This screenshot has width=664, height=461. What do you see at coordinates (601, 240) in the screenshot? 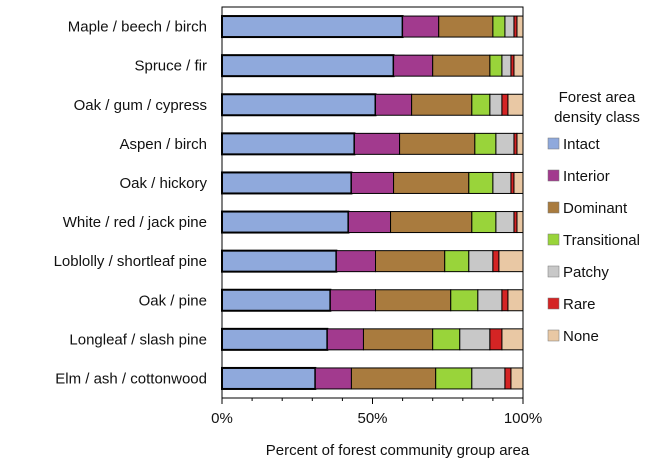
I see `legend-label-transitional: Transitional` at bounding box center [601, 240].